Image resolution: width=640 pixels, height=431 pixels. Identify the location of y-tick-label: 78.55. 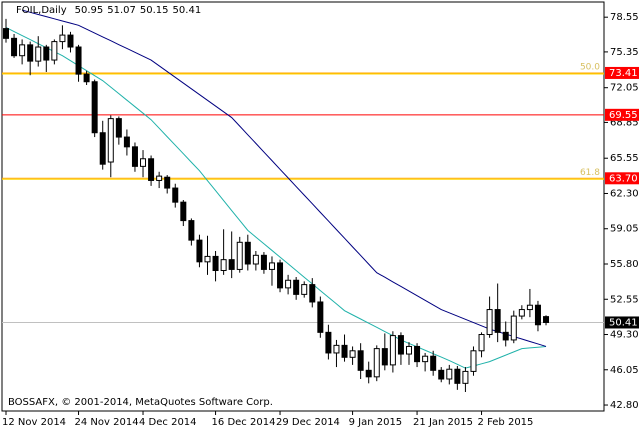
(624, 17).